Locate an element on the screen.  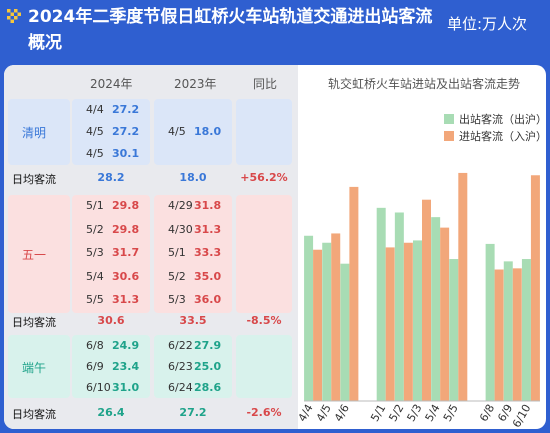
yoy-value: -8.5% is located at coordinates (264, 320).